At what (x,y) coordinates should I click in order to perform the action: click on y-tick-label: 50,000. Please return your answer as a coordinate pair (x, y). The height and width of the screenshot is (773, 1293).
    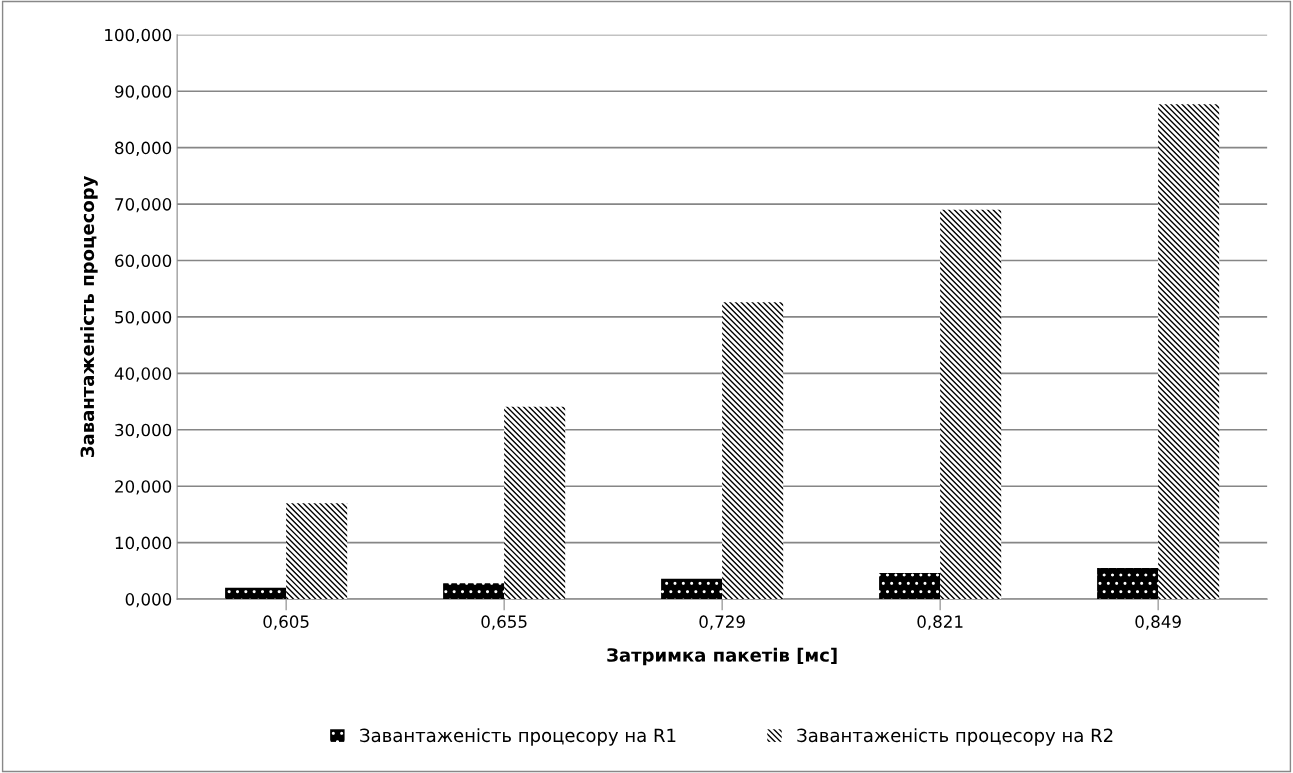
    Looking at the image, I should click on (143, 318).